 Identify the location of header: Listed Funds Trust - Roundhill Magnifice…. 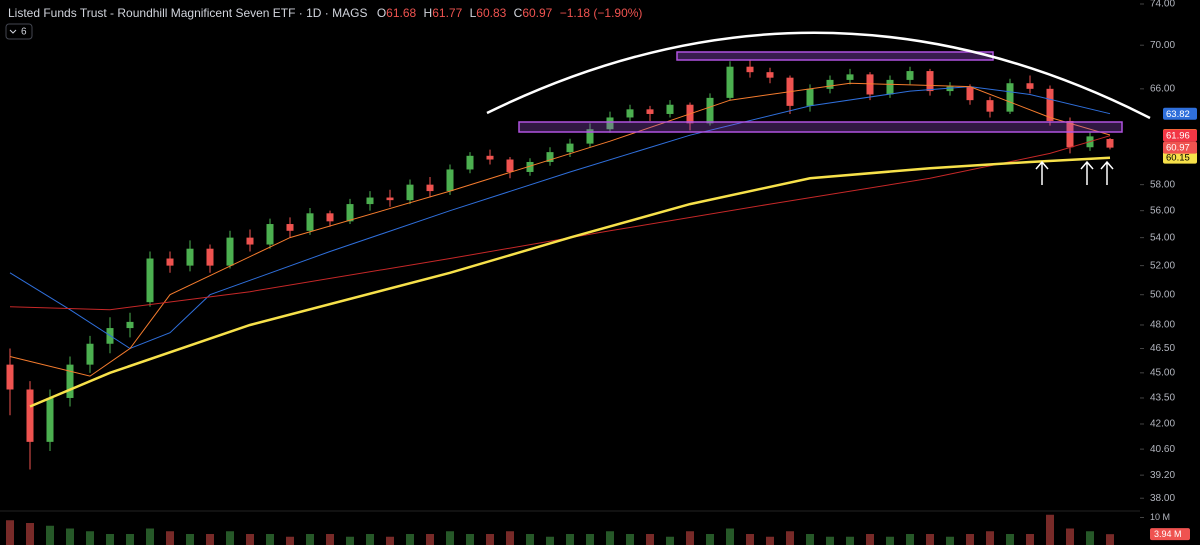
(325, 13).